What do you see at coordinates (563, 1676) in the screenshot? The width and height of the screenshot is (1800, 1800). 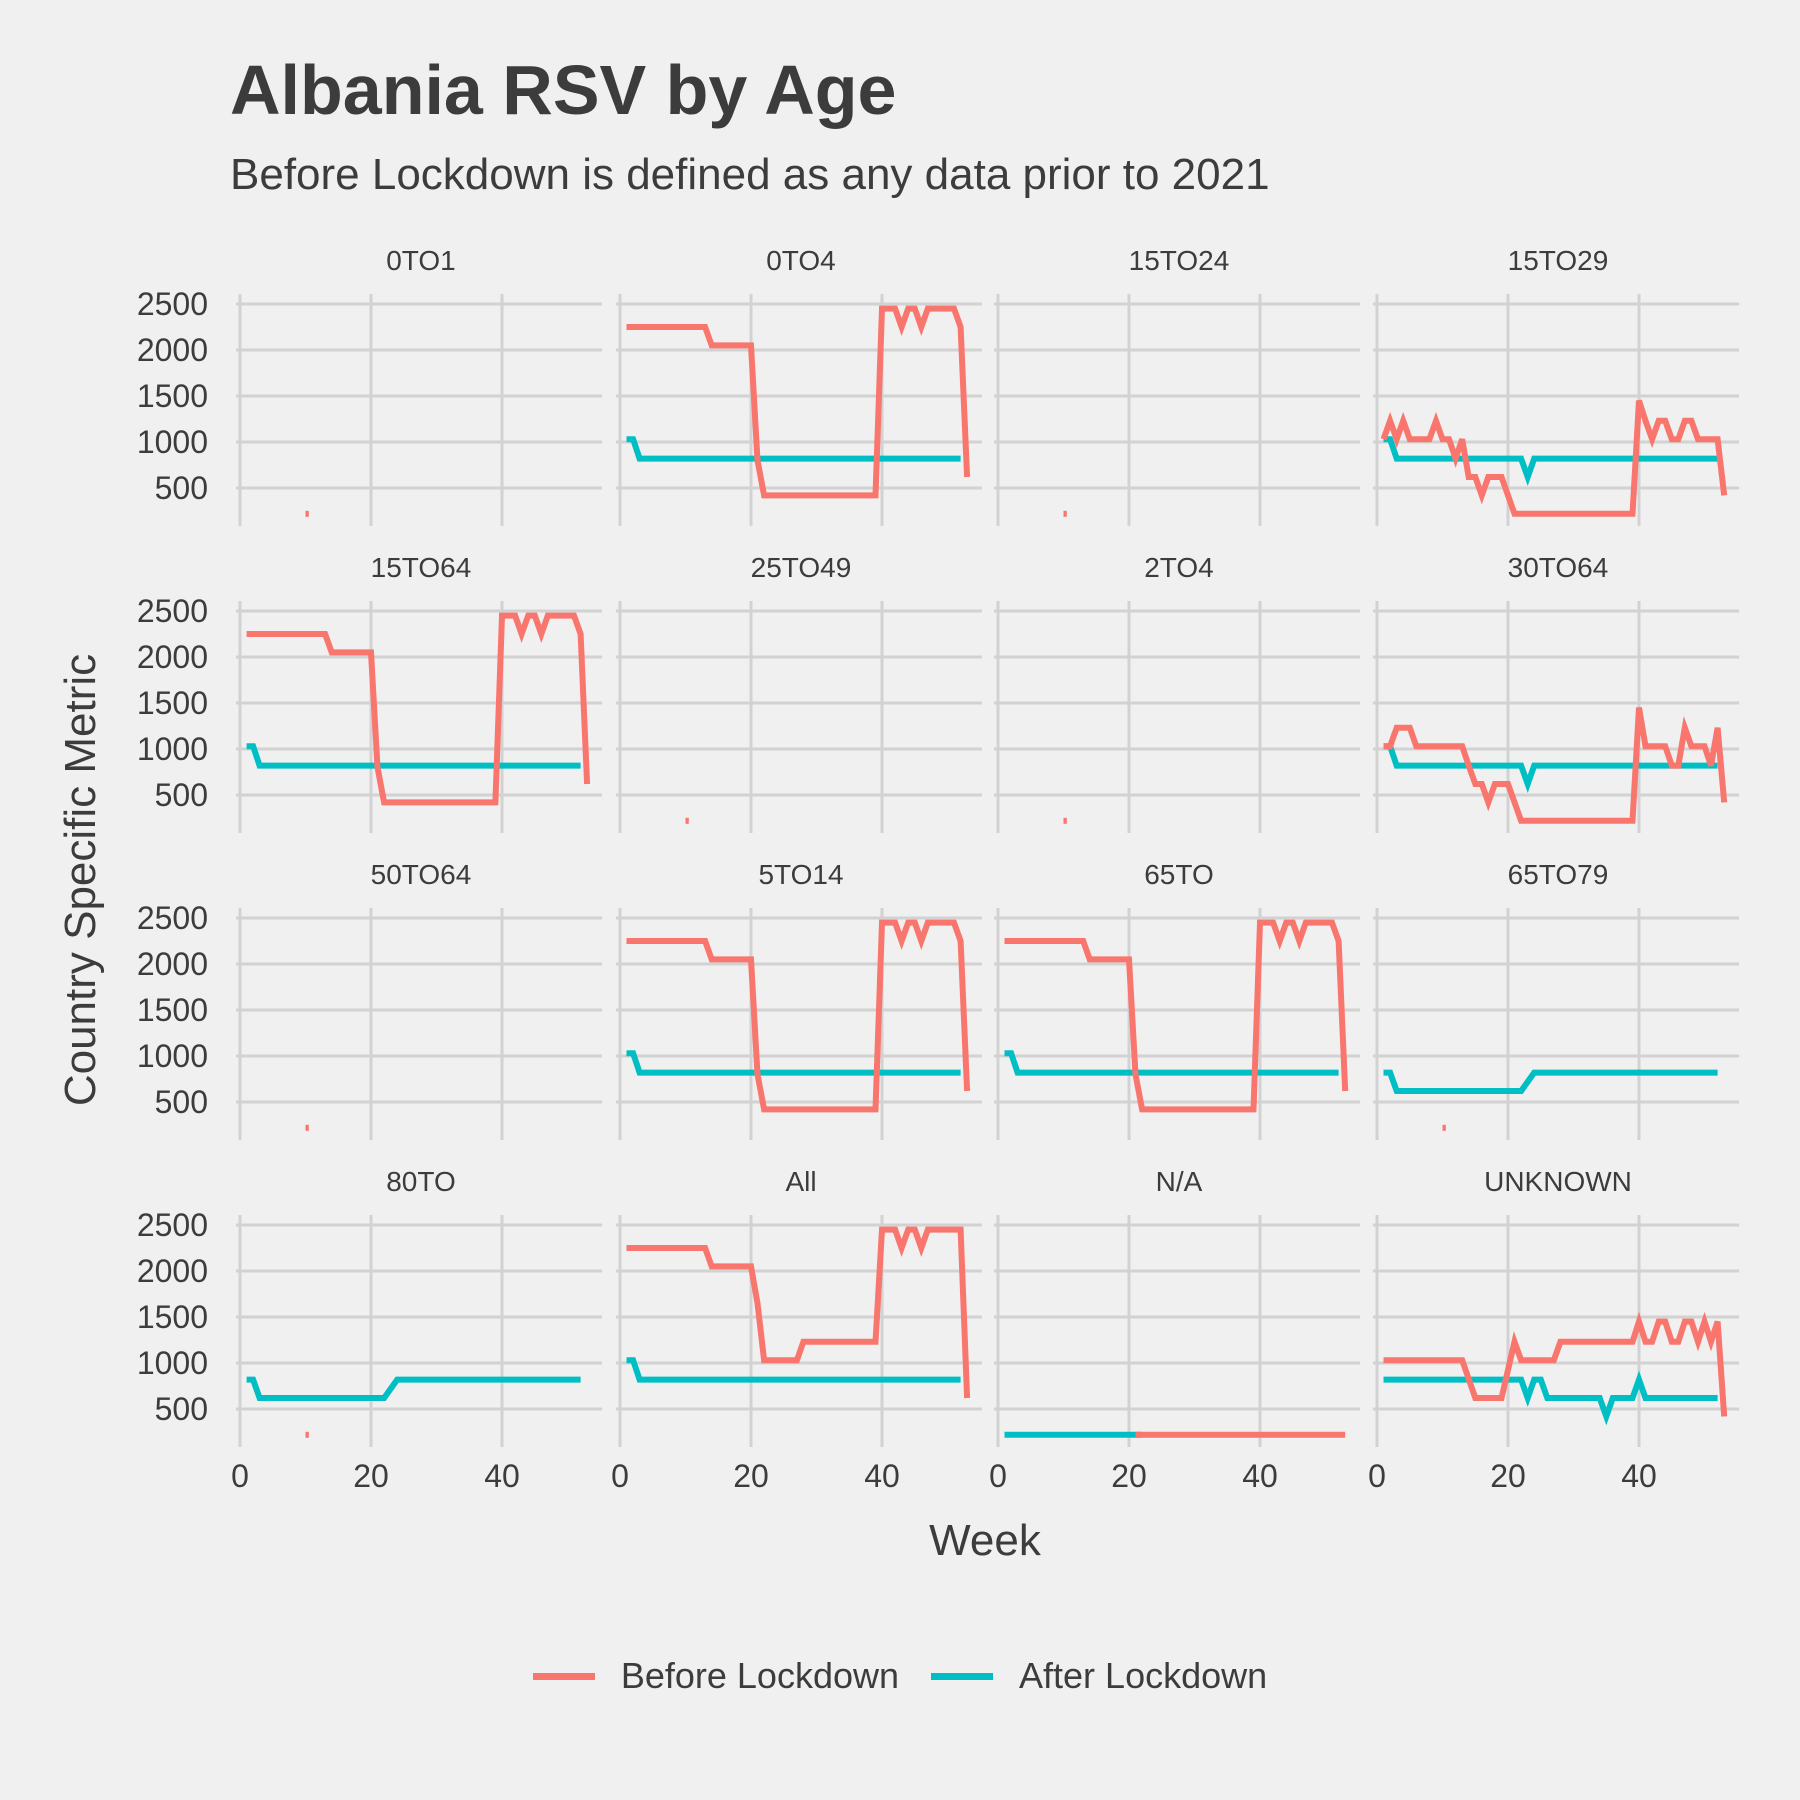 I see `legend-swatch-before` at bounding box center [563, 1676].